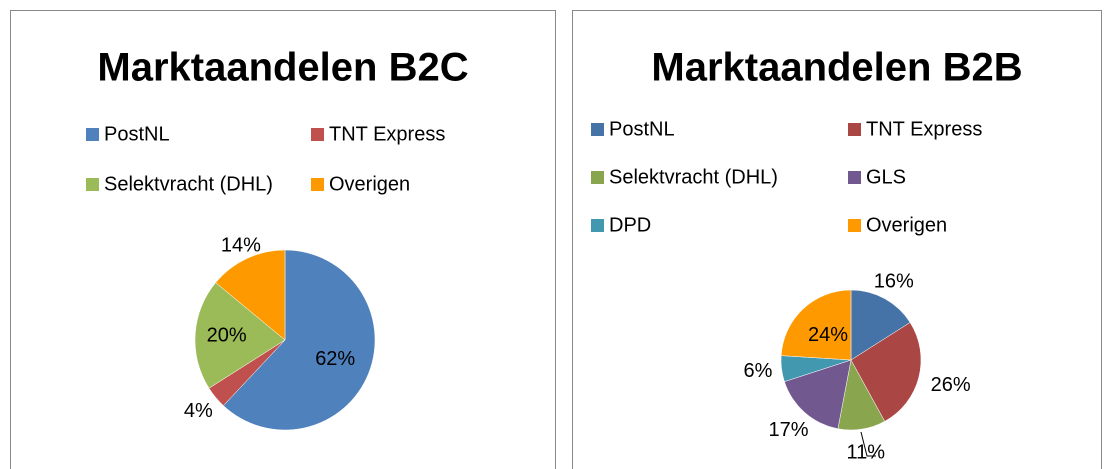  I want to click on chart-title: Marktaandelen B2B, so click(836, 68).